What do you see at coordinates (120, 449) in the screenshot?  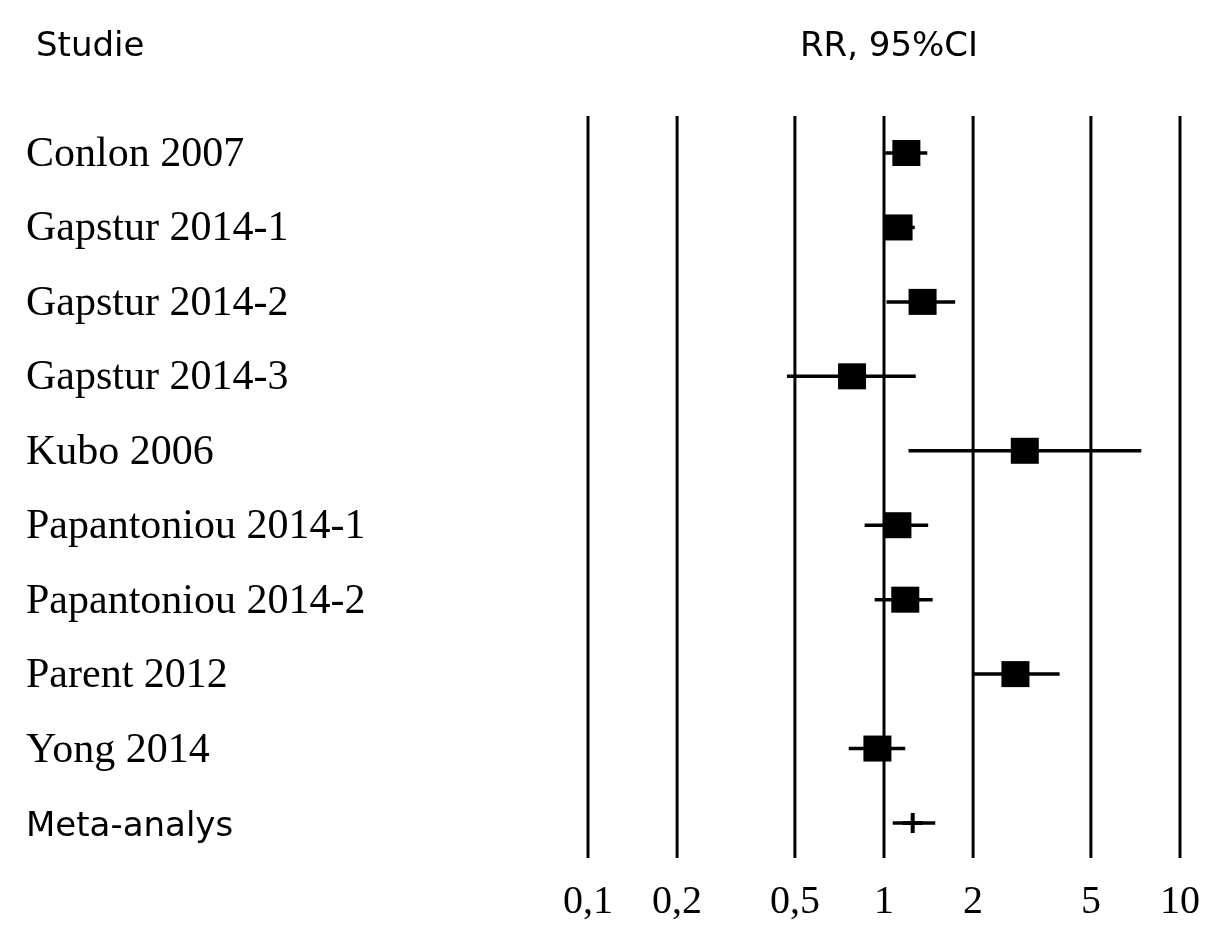 I see `y-tick-label: Kubo 2006` at bounding box center [120, 449].